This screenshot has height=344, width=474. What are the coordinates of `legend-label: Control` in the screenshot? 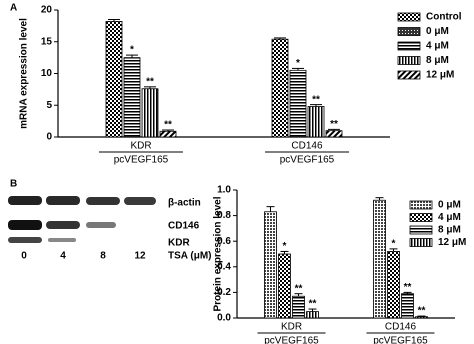 It's located at (444, 17).